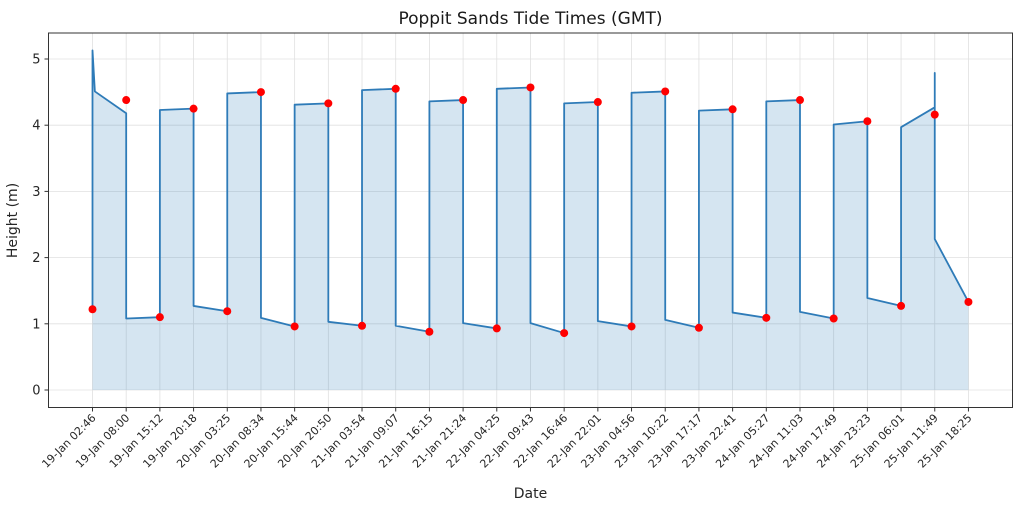 The width and height of the screenshot is (1024, 516). What do you see at coordinates (36, 126) in the screenshot?
I see `y-tick-label: 4` at bounding box center [36, 126].